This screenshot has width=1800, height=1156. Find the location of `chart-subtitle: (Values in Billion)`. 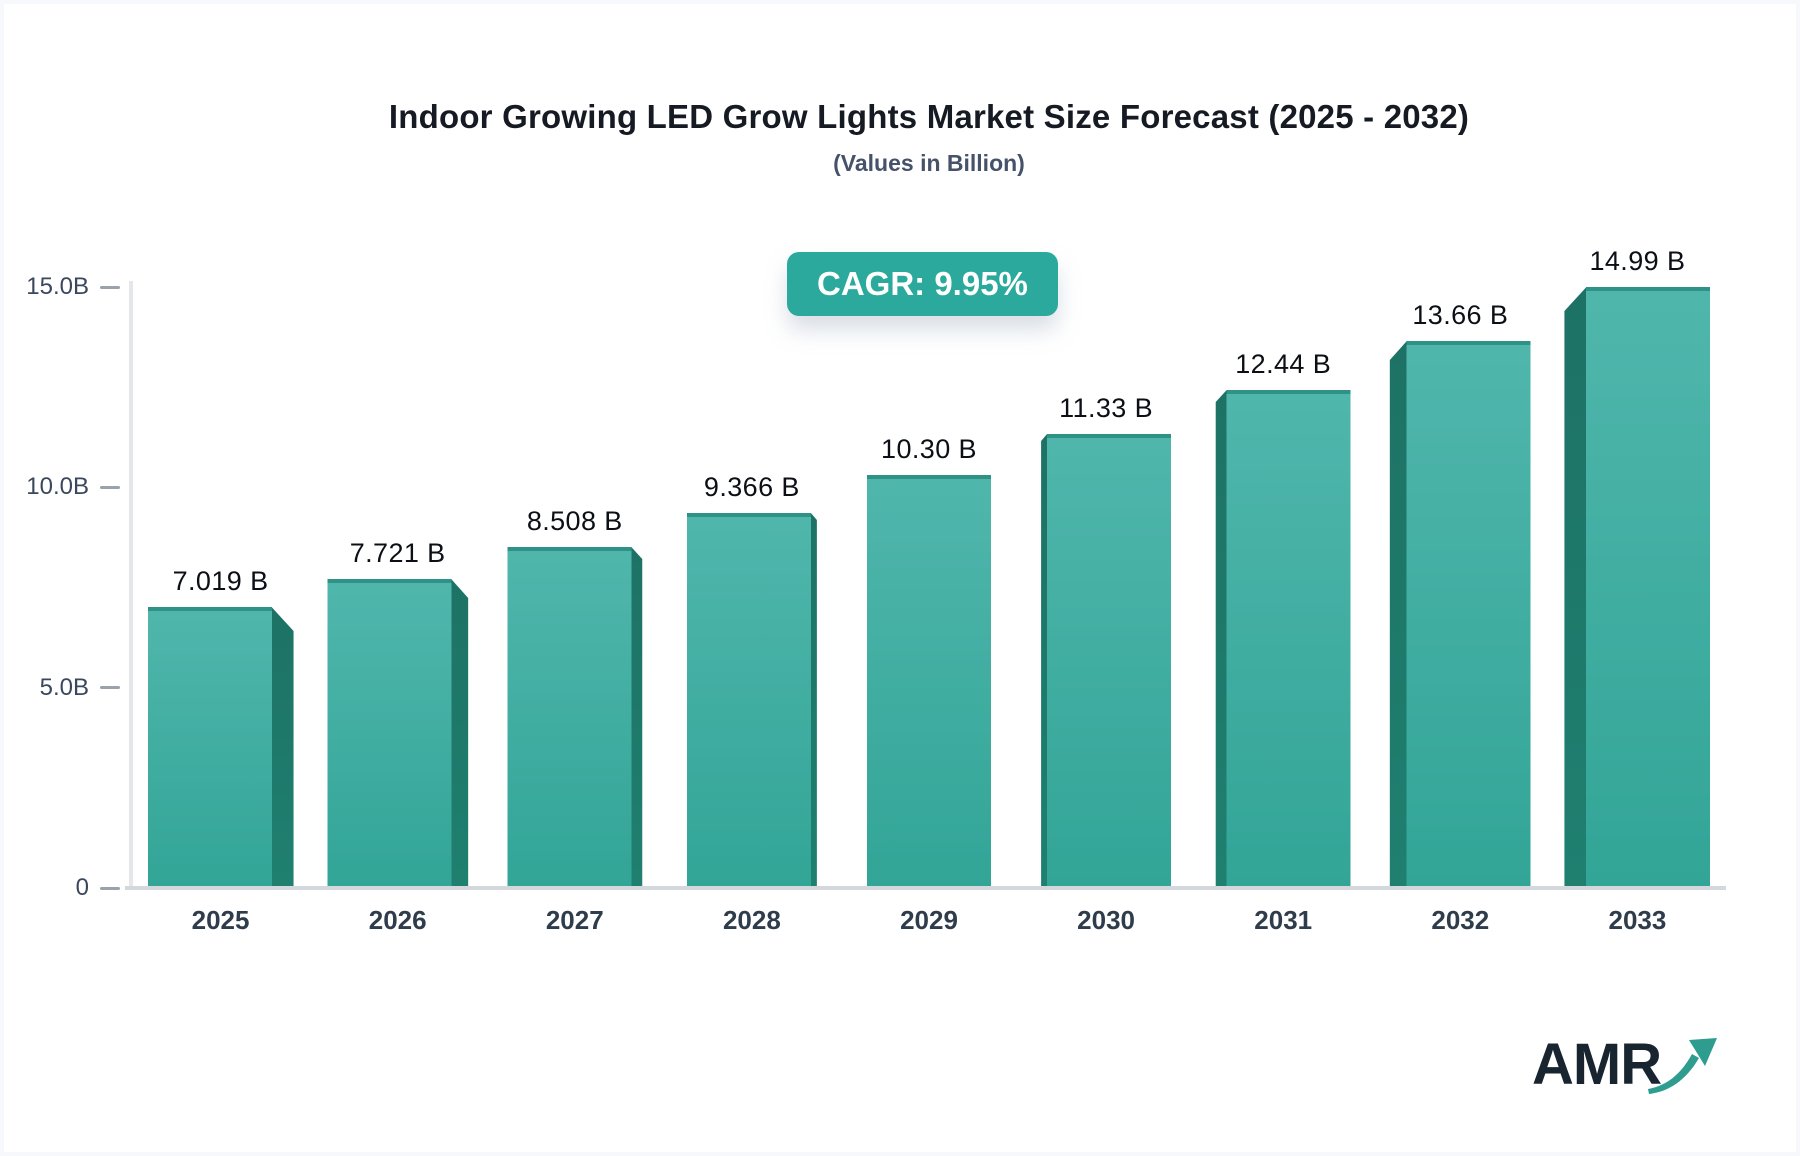

chart-subtitle: (Values in Billion) is located at coordinates (929, 163).